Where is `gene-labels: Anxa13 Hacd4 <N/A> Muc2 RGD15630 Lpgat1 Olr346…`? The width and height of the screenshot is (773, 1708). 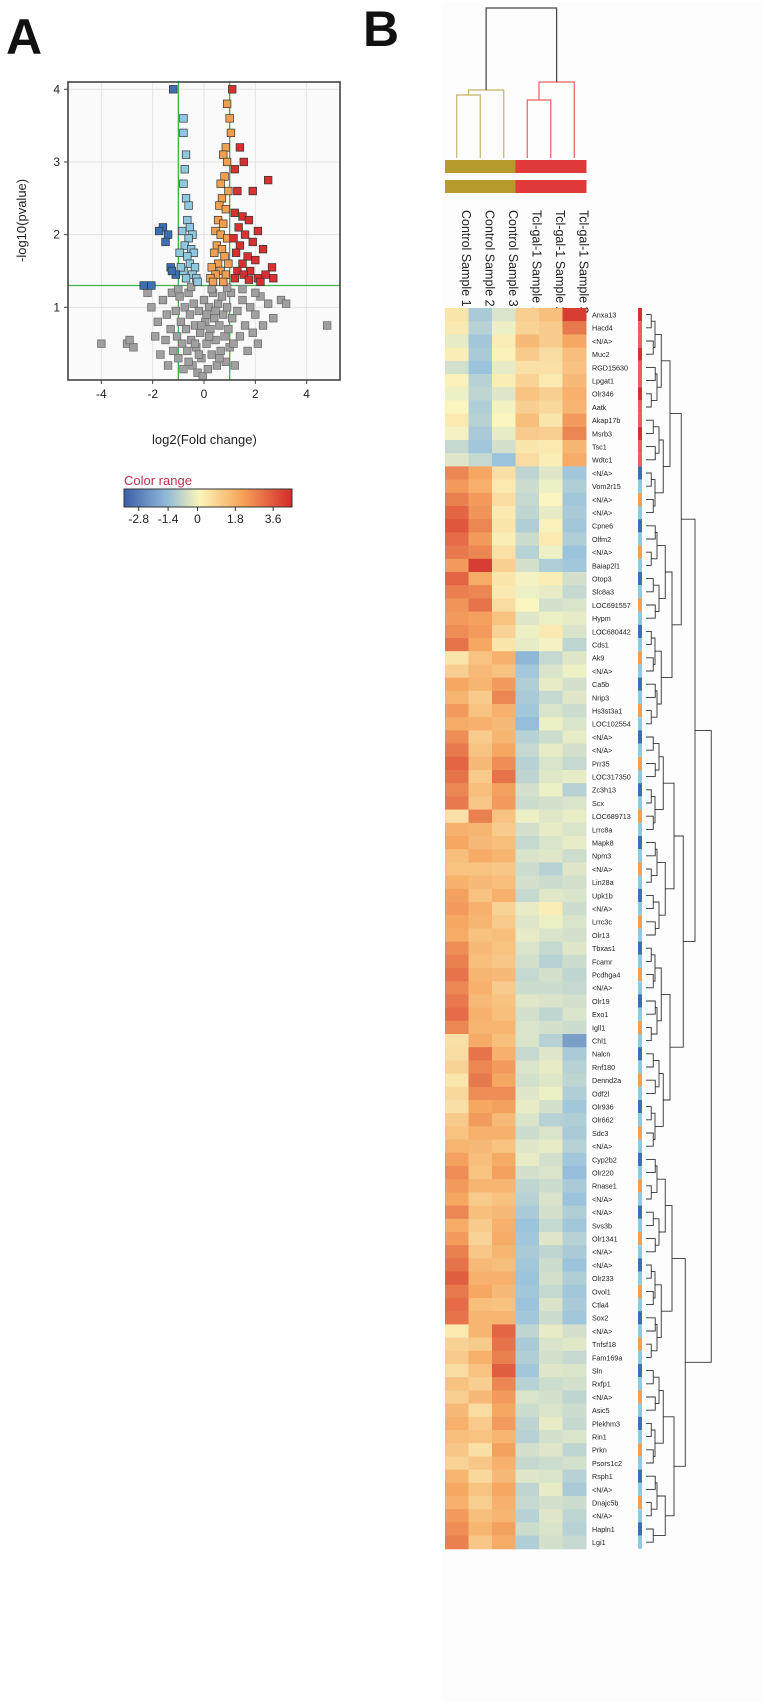
gene-labels: Anxa13 Hacd4 <N/A> Muc2 RGD15630 Lpgat1 Olr346… is located at coordinates (611, 929).